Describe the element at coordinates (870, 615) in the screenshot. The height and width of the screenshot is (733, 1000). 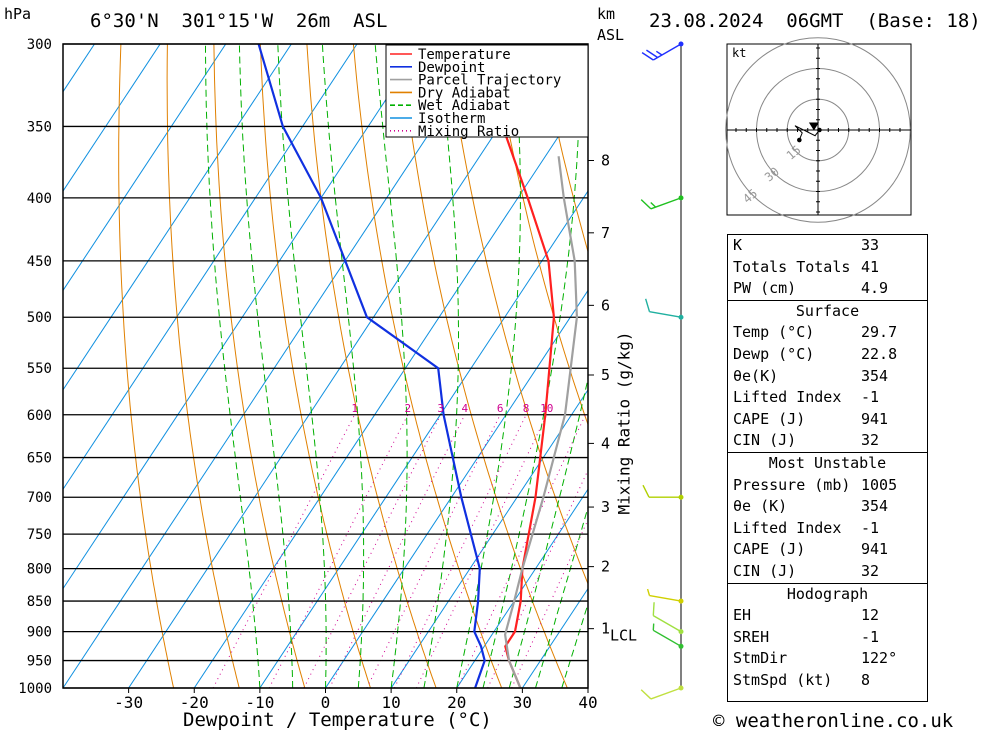
I see `index-value: 12` at that location.